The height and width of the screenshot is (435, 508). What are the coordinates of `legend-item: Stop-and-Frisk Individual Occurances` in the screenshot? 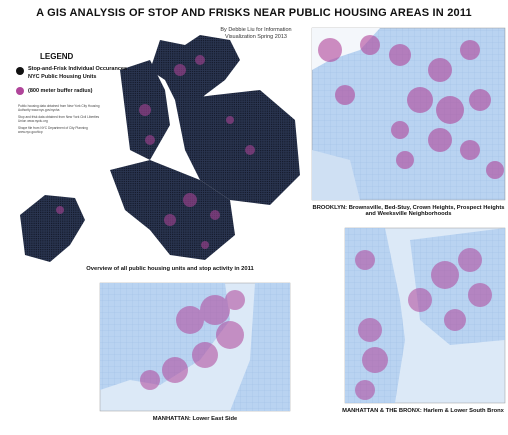 It's located at (78, 69).